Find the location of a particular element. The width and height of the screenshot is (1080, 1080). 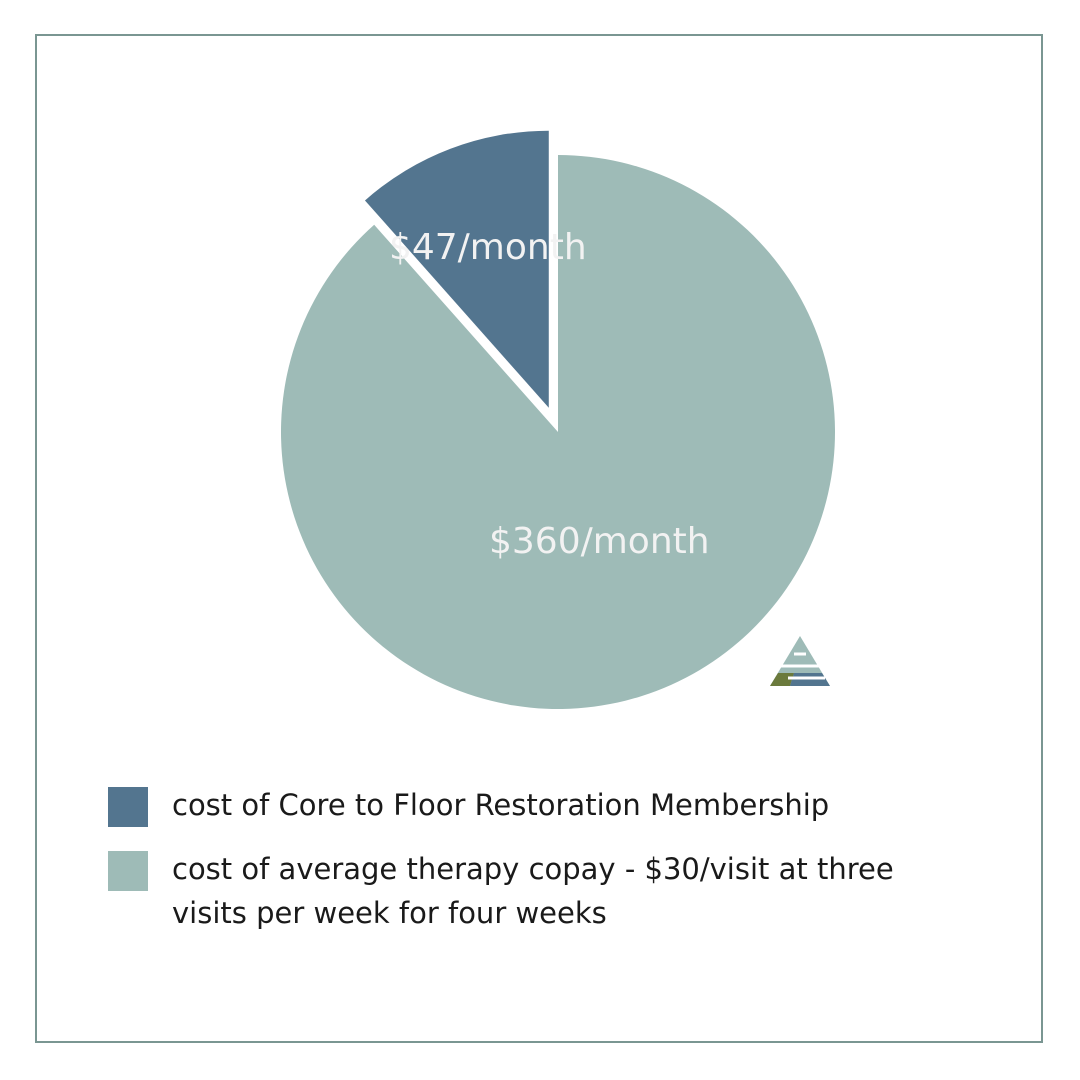

core-to-floor-triangle-logo is located at coordinates (800, 661).